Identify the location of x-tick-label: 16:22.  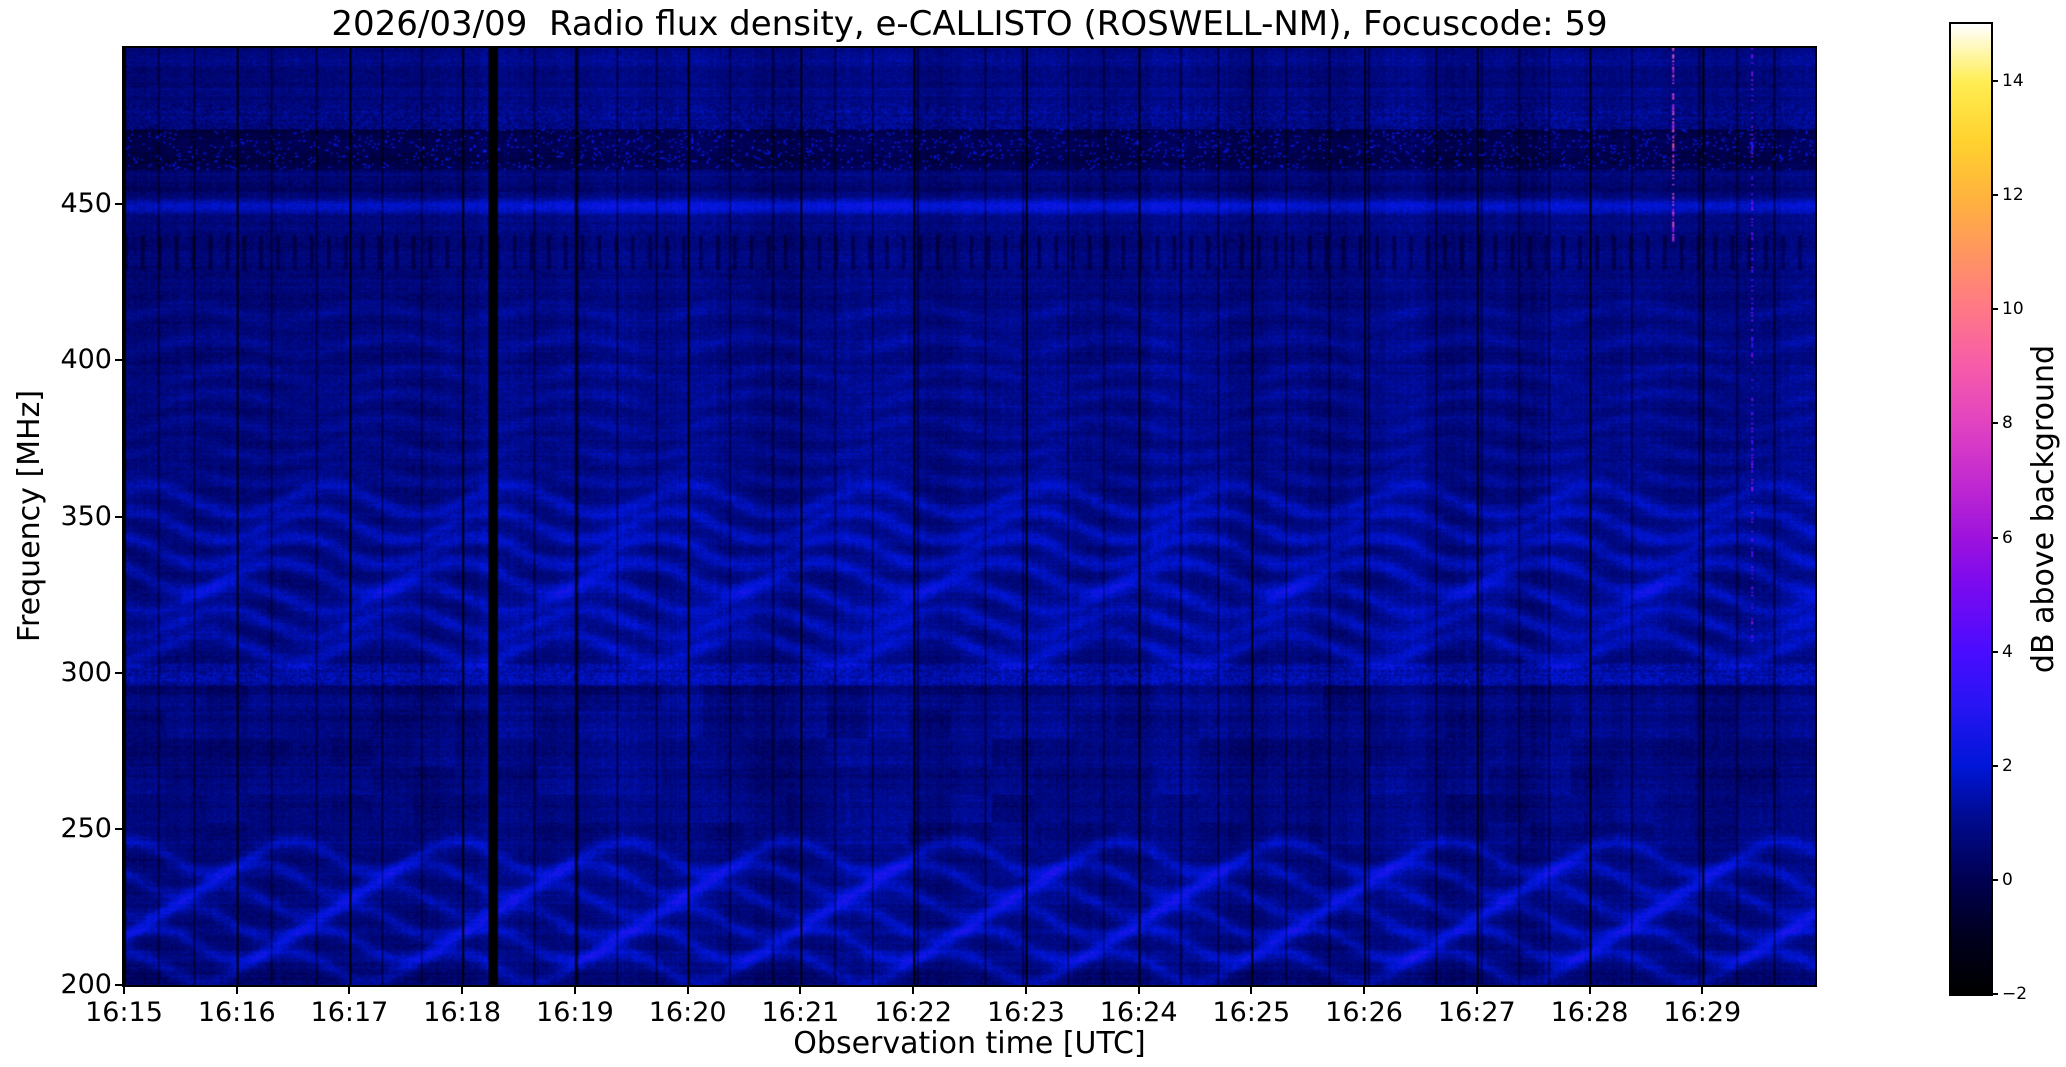
(913, 1012).